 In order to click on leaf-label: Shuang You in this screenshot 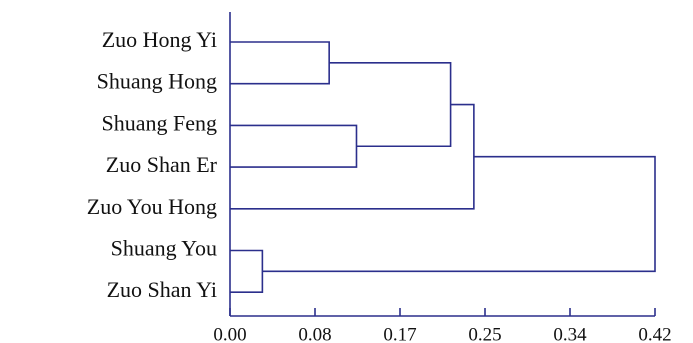, I will do `click(164, 248)`.